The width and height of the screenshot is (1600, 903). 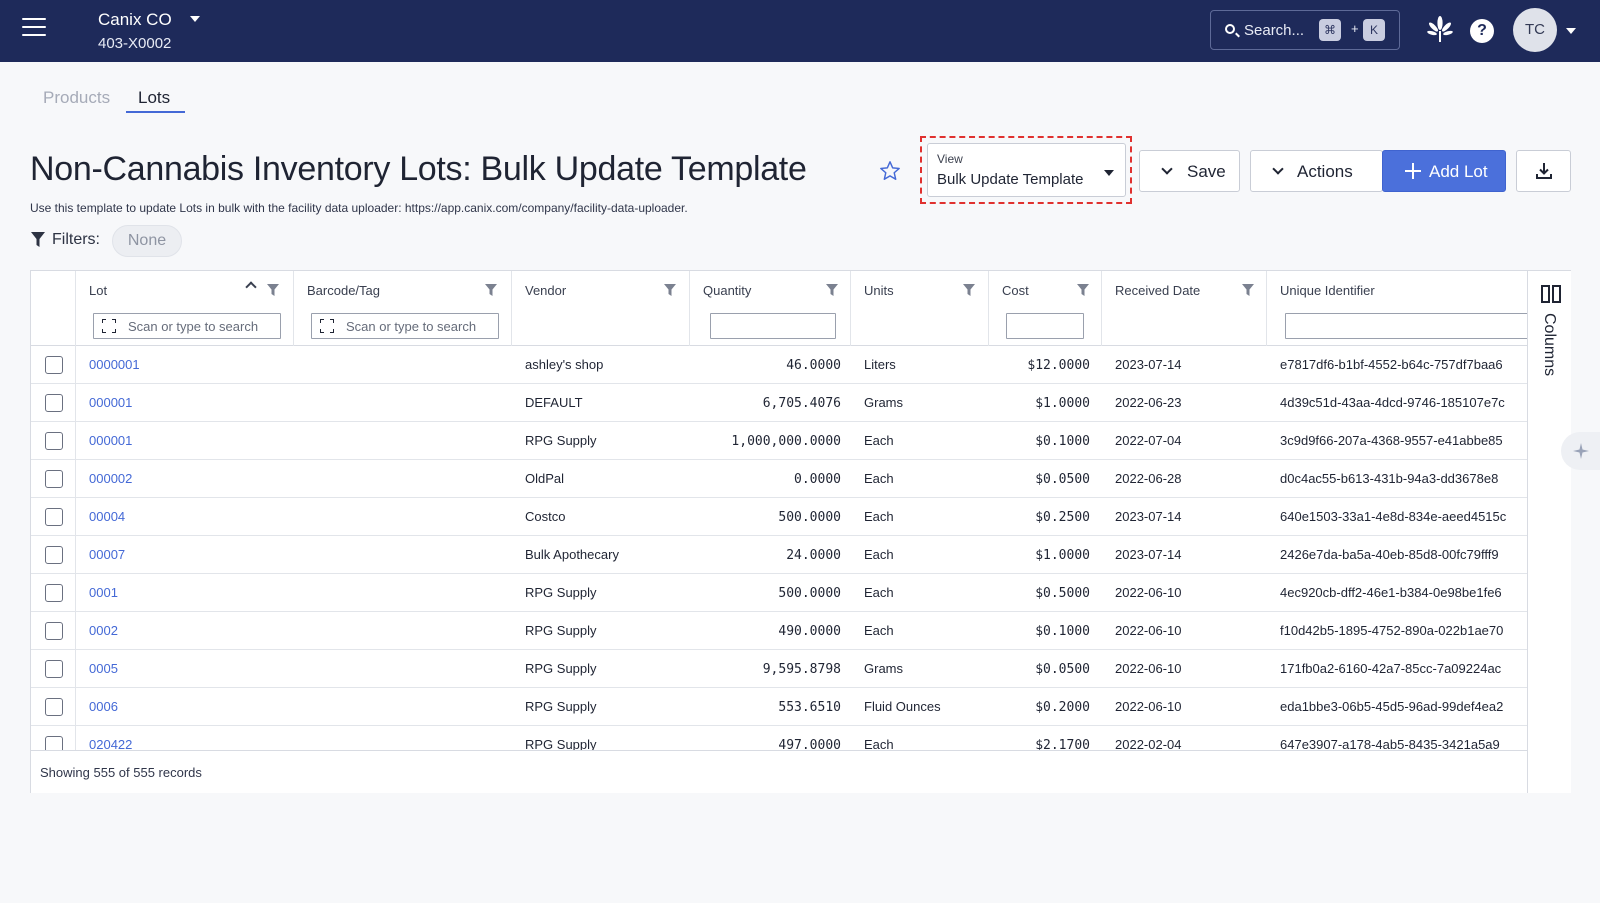 I want to click on org-name: Canix CO, so click(x=135, y=19).